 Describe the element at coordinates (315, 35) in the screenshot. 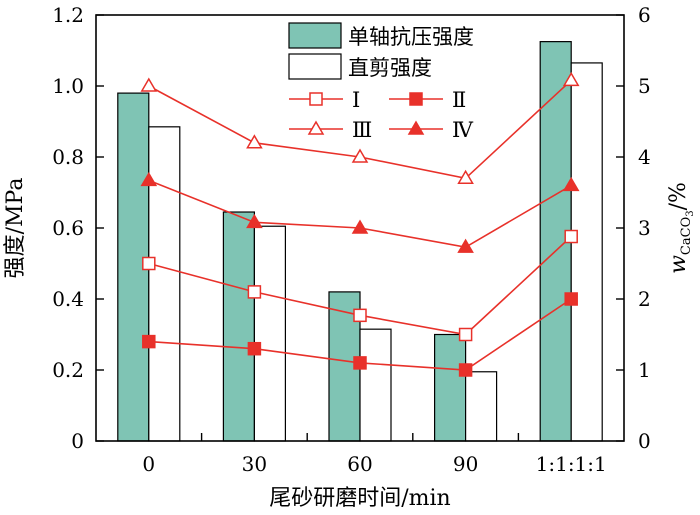

I see `legend-swatch-ucs` at that location.